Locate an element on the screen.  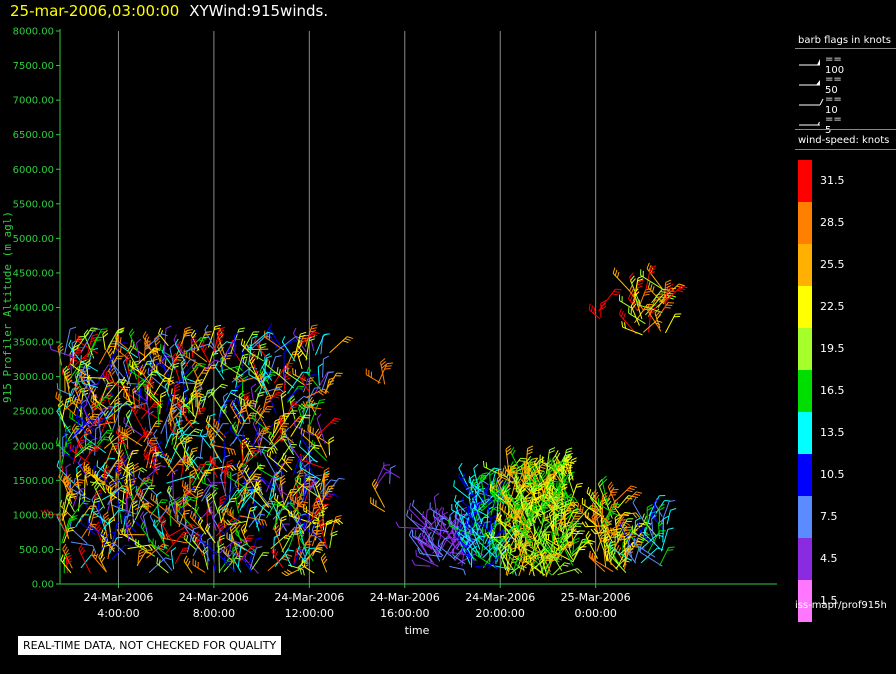
y-tick-label: 5000.00 is located at coordinates (33, 239).